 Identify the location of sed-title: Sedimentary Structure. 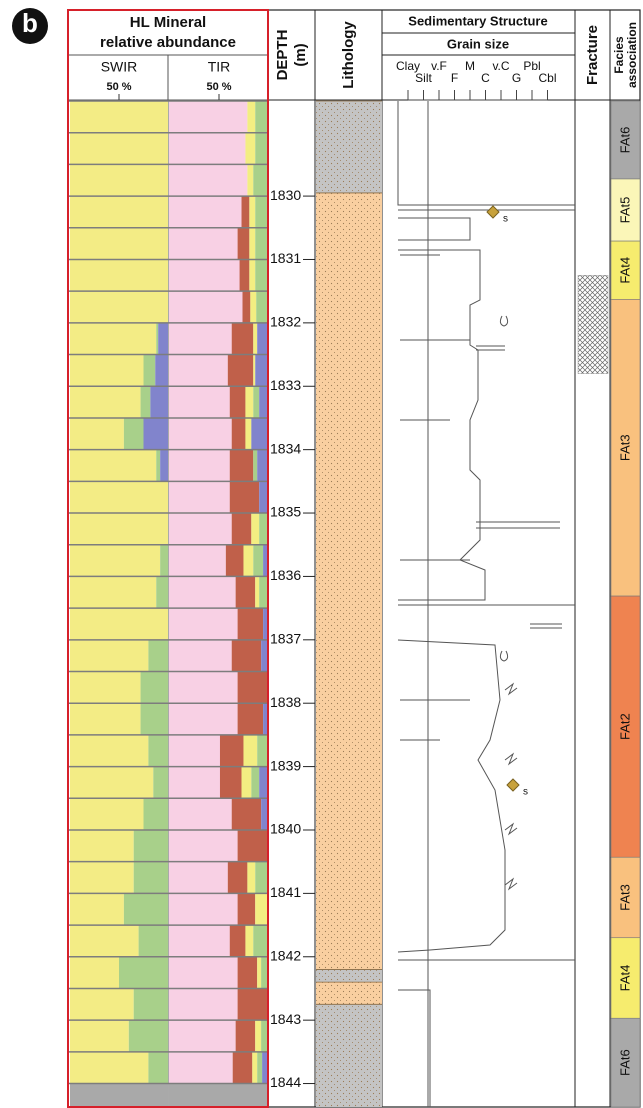
(477, 20).